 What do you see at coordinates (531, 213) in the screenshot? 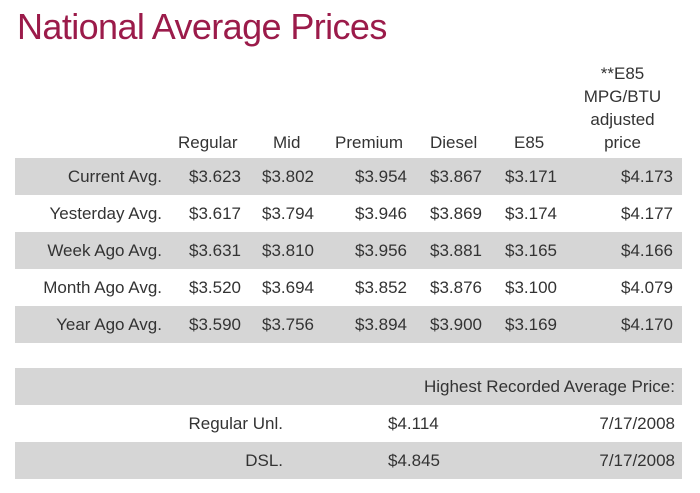
I see `cell-e85: $3.174` at bounding box center [531, 213].